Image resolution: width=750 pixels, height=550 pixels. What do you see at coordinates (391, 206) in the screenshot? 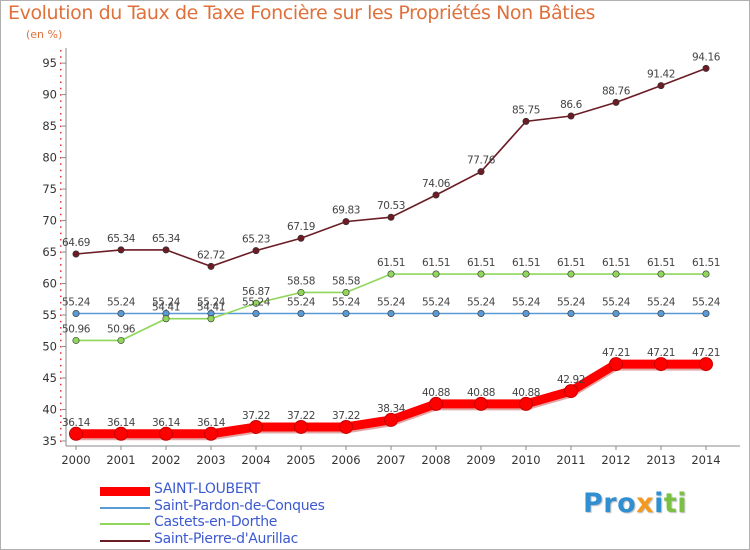
I see `data-label: 70.53` at bounding box center [391, 206].